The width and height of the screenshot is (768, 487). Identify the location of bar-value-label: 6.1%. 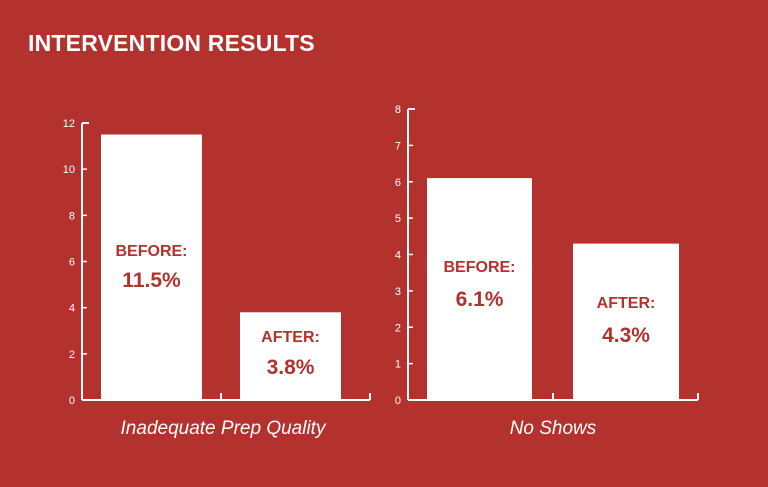
(480, 299).